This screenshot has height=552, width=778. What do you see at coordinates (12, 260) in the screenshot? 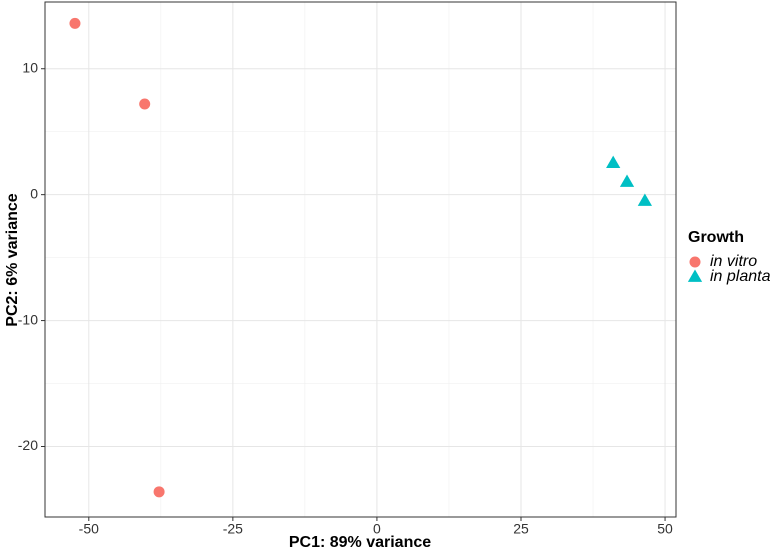
I see `y-axis-title: PC2: 6% variance` at bounding box center [12, 260].